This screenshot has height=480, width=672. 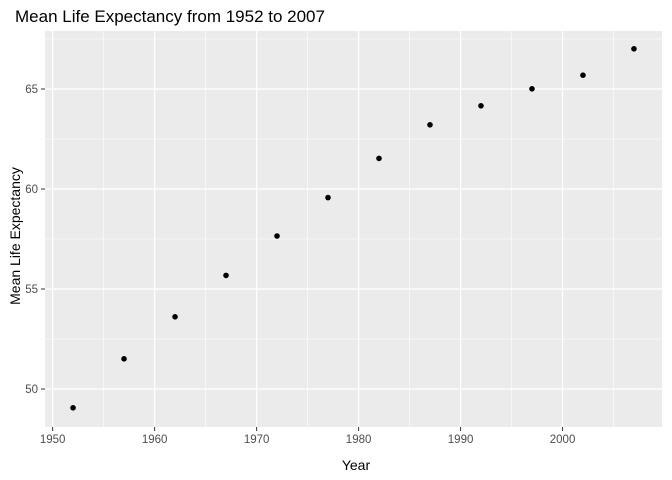 What do you see at coordinates (308, 436) in the screenshot?
I see `x-axis: 1950 1960 1970 1980 1990 2000` at bounding box center [308, 436].